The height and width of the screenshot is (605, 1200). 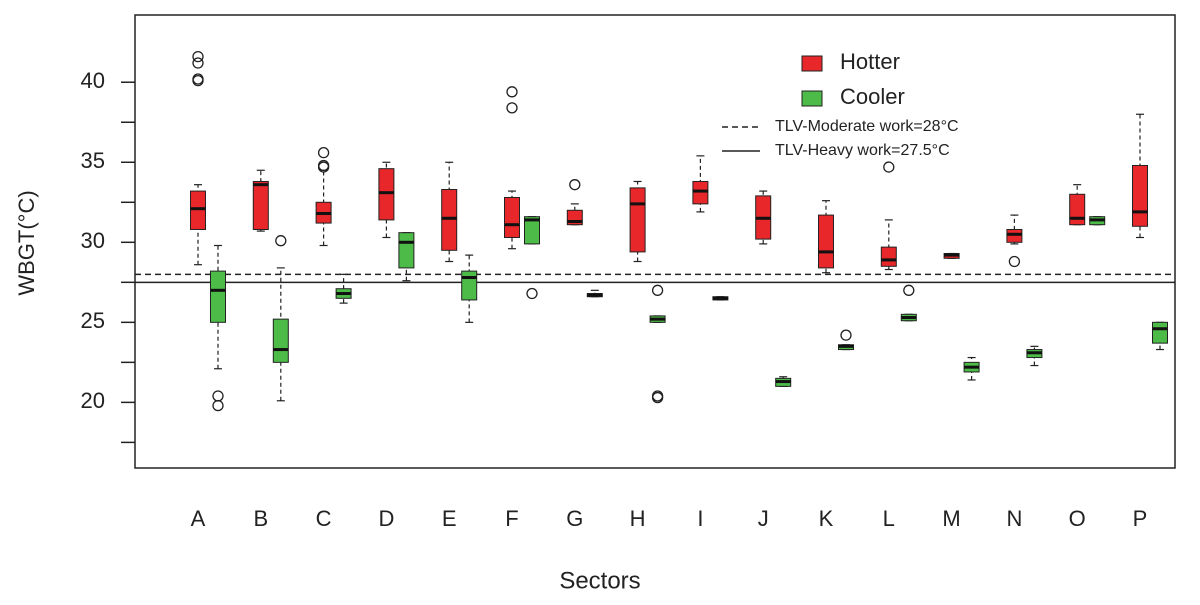 I want to click on legend-label: Hotter, so click(x=870, y=61).